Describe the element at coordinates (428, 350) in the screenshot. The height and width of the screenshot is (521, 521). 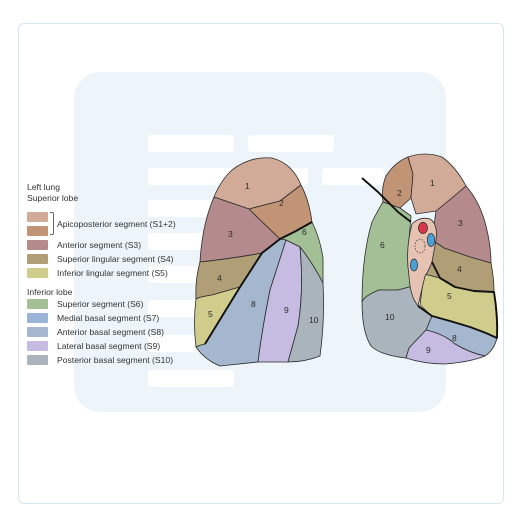
I see `medial-label-9: 9` at that location.